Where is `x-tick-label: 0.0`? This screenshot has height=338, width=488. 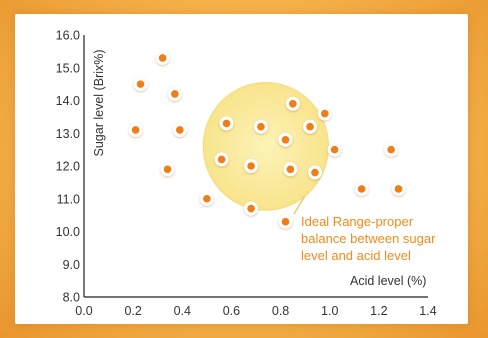
x-tick-label: 0.0 is located at coordinates (83, 311).